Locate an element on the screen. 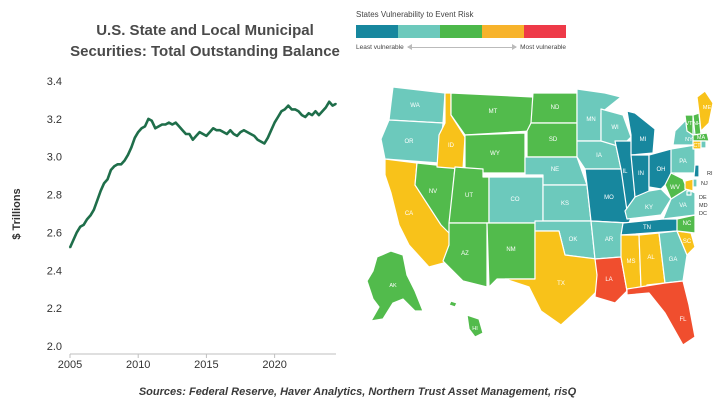 The width and height of the screenshot is (715, 411). state-label-AK: AK is located at coordinates (393, 286).